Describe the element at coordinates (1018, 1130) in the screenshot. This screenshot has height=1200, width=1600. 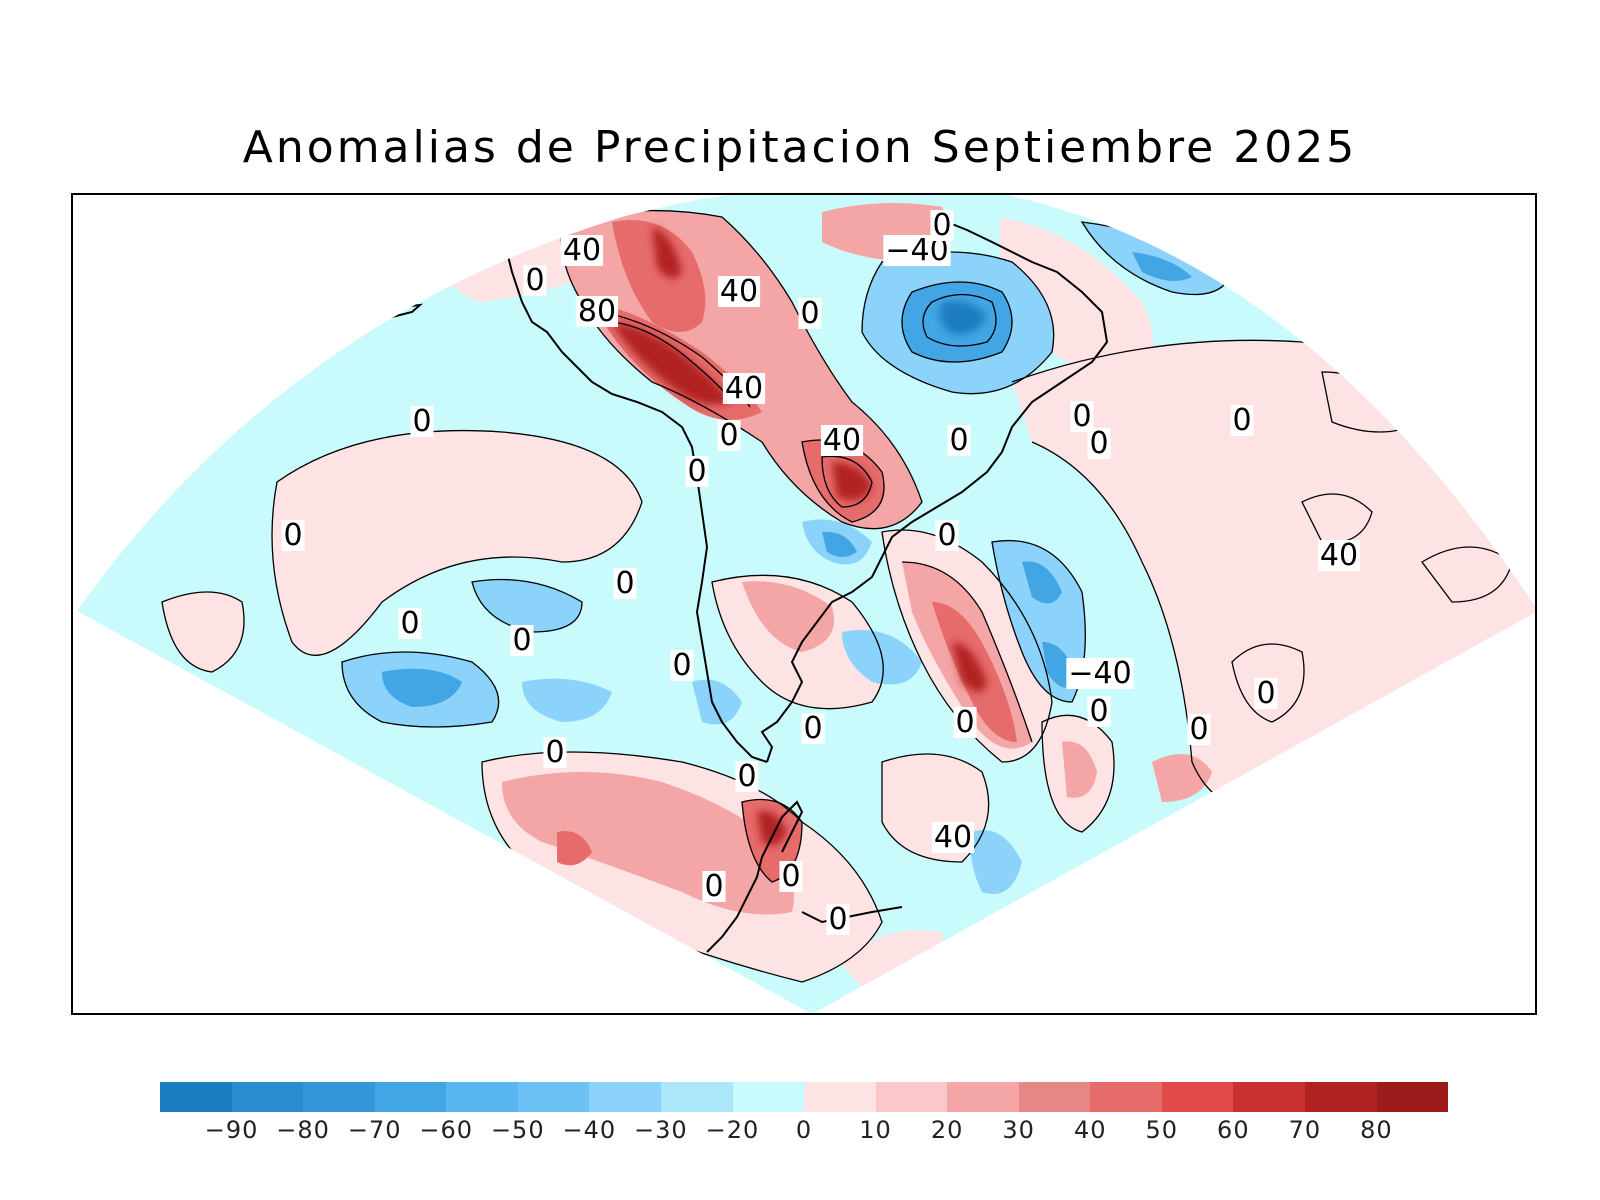
I see `colorbar-tick-label: 30` at that location.